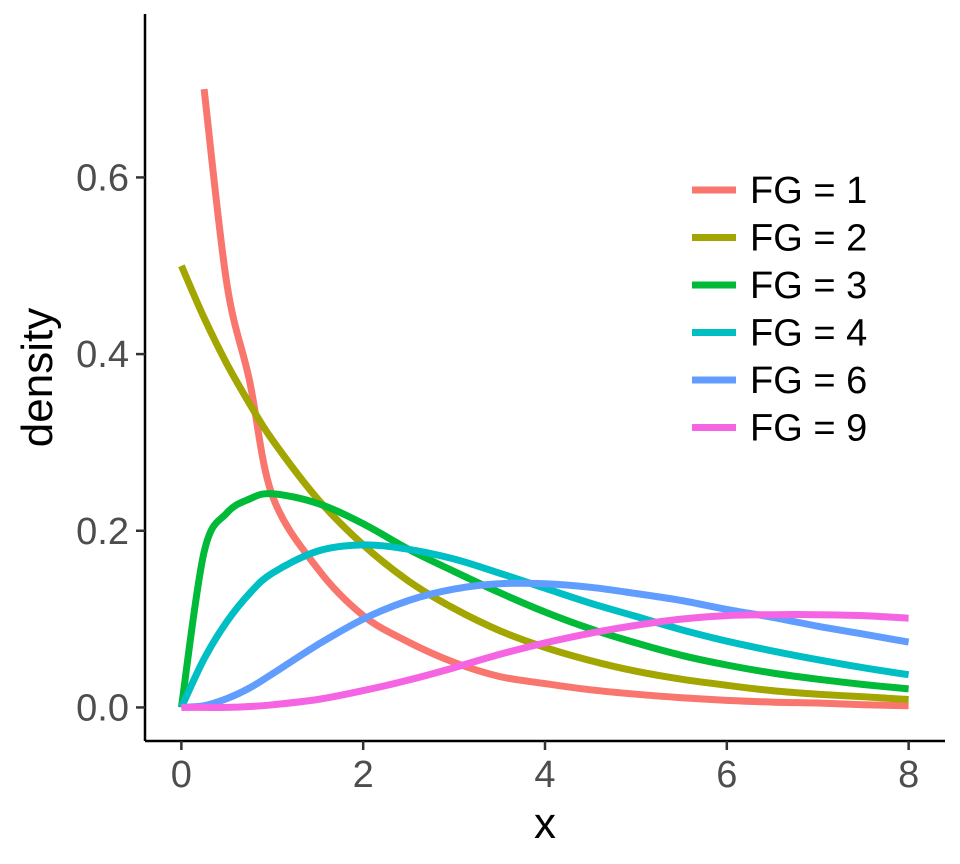 The height and width of the screenshot is (864, 960). I want to click on legend-item: FG = 2, so click(779, 239).